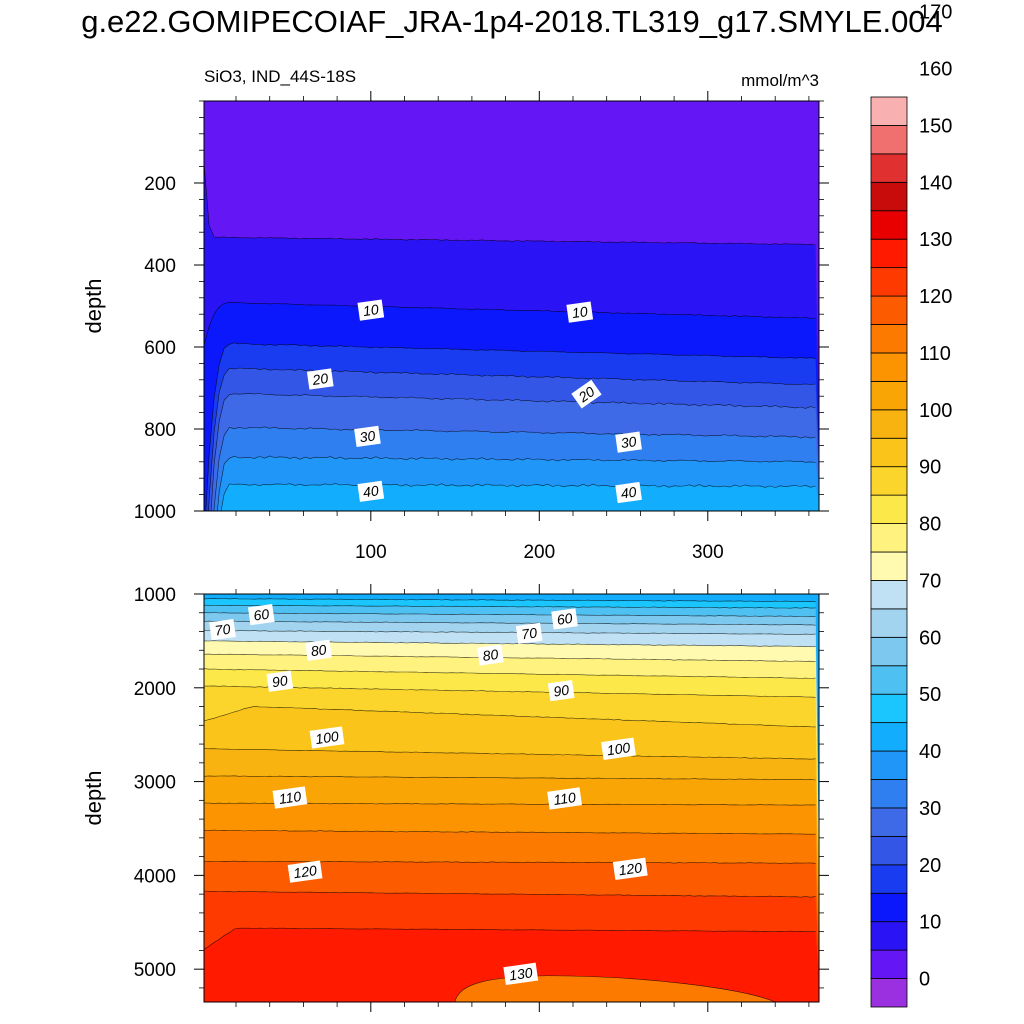 The width and height of the screenshot is (1024, 1024). I want to click on x-tick-label: 100, so click(371, 552).